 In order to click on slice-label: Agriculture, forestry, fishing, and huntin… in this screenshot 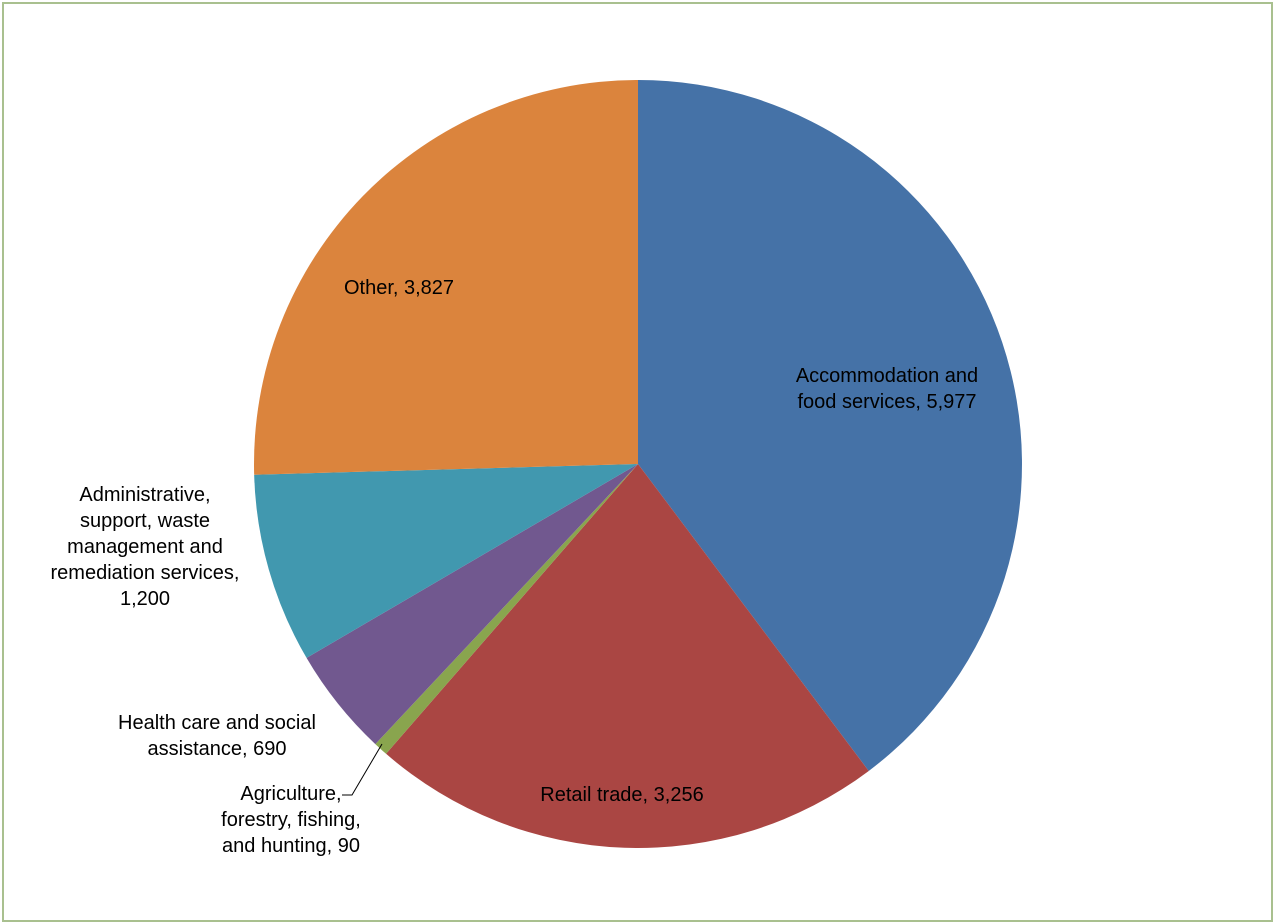, I will do `click(291, 820)`.